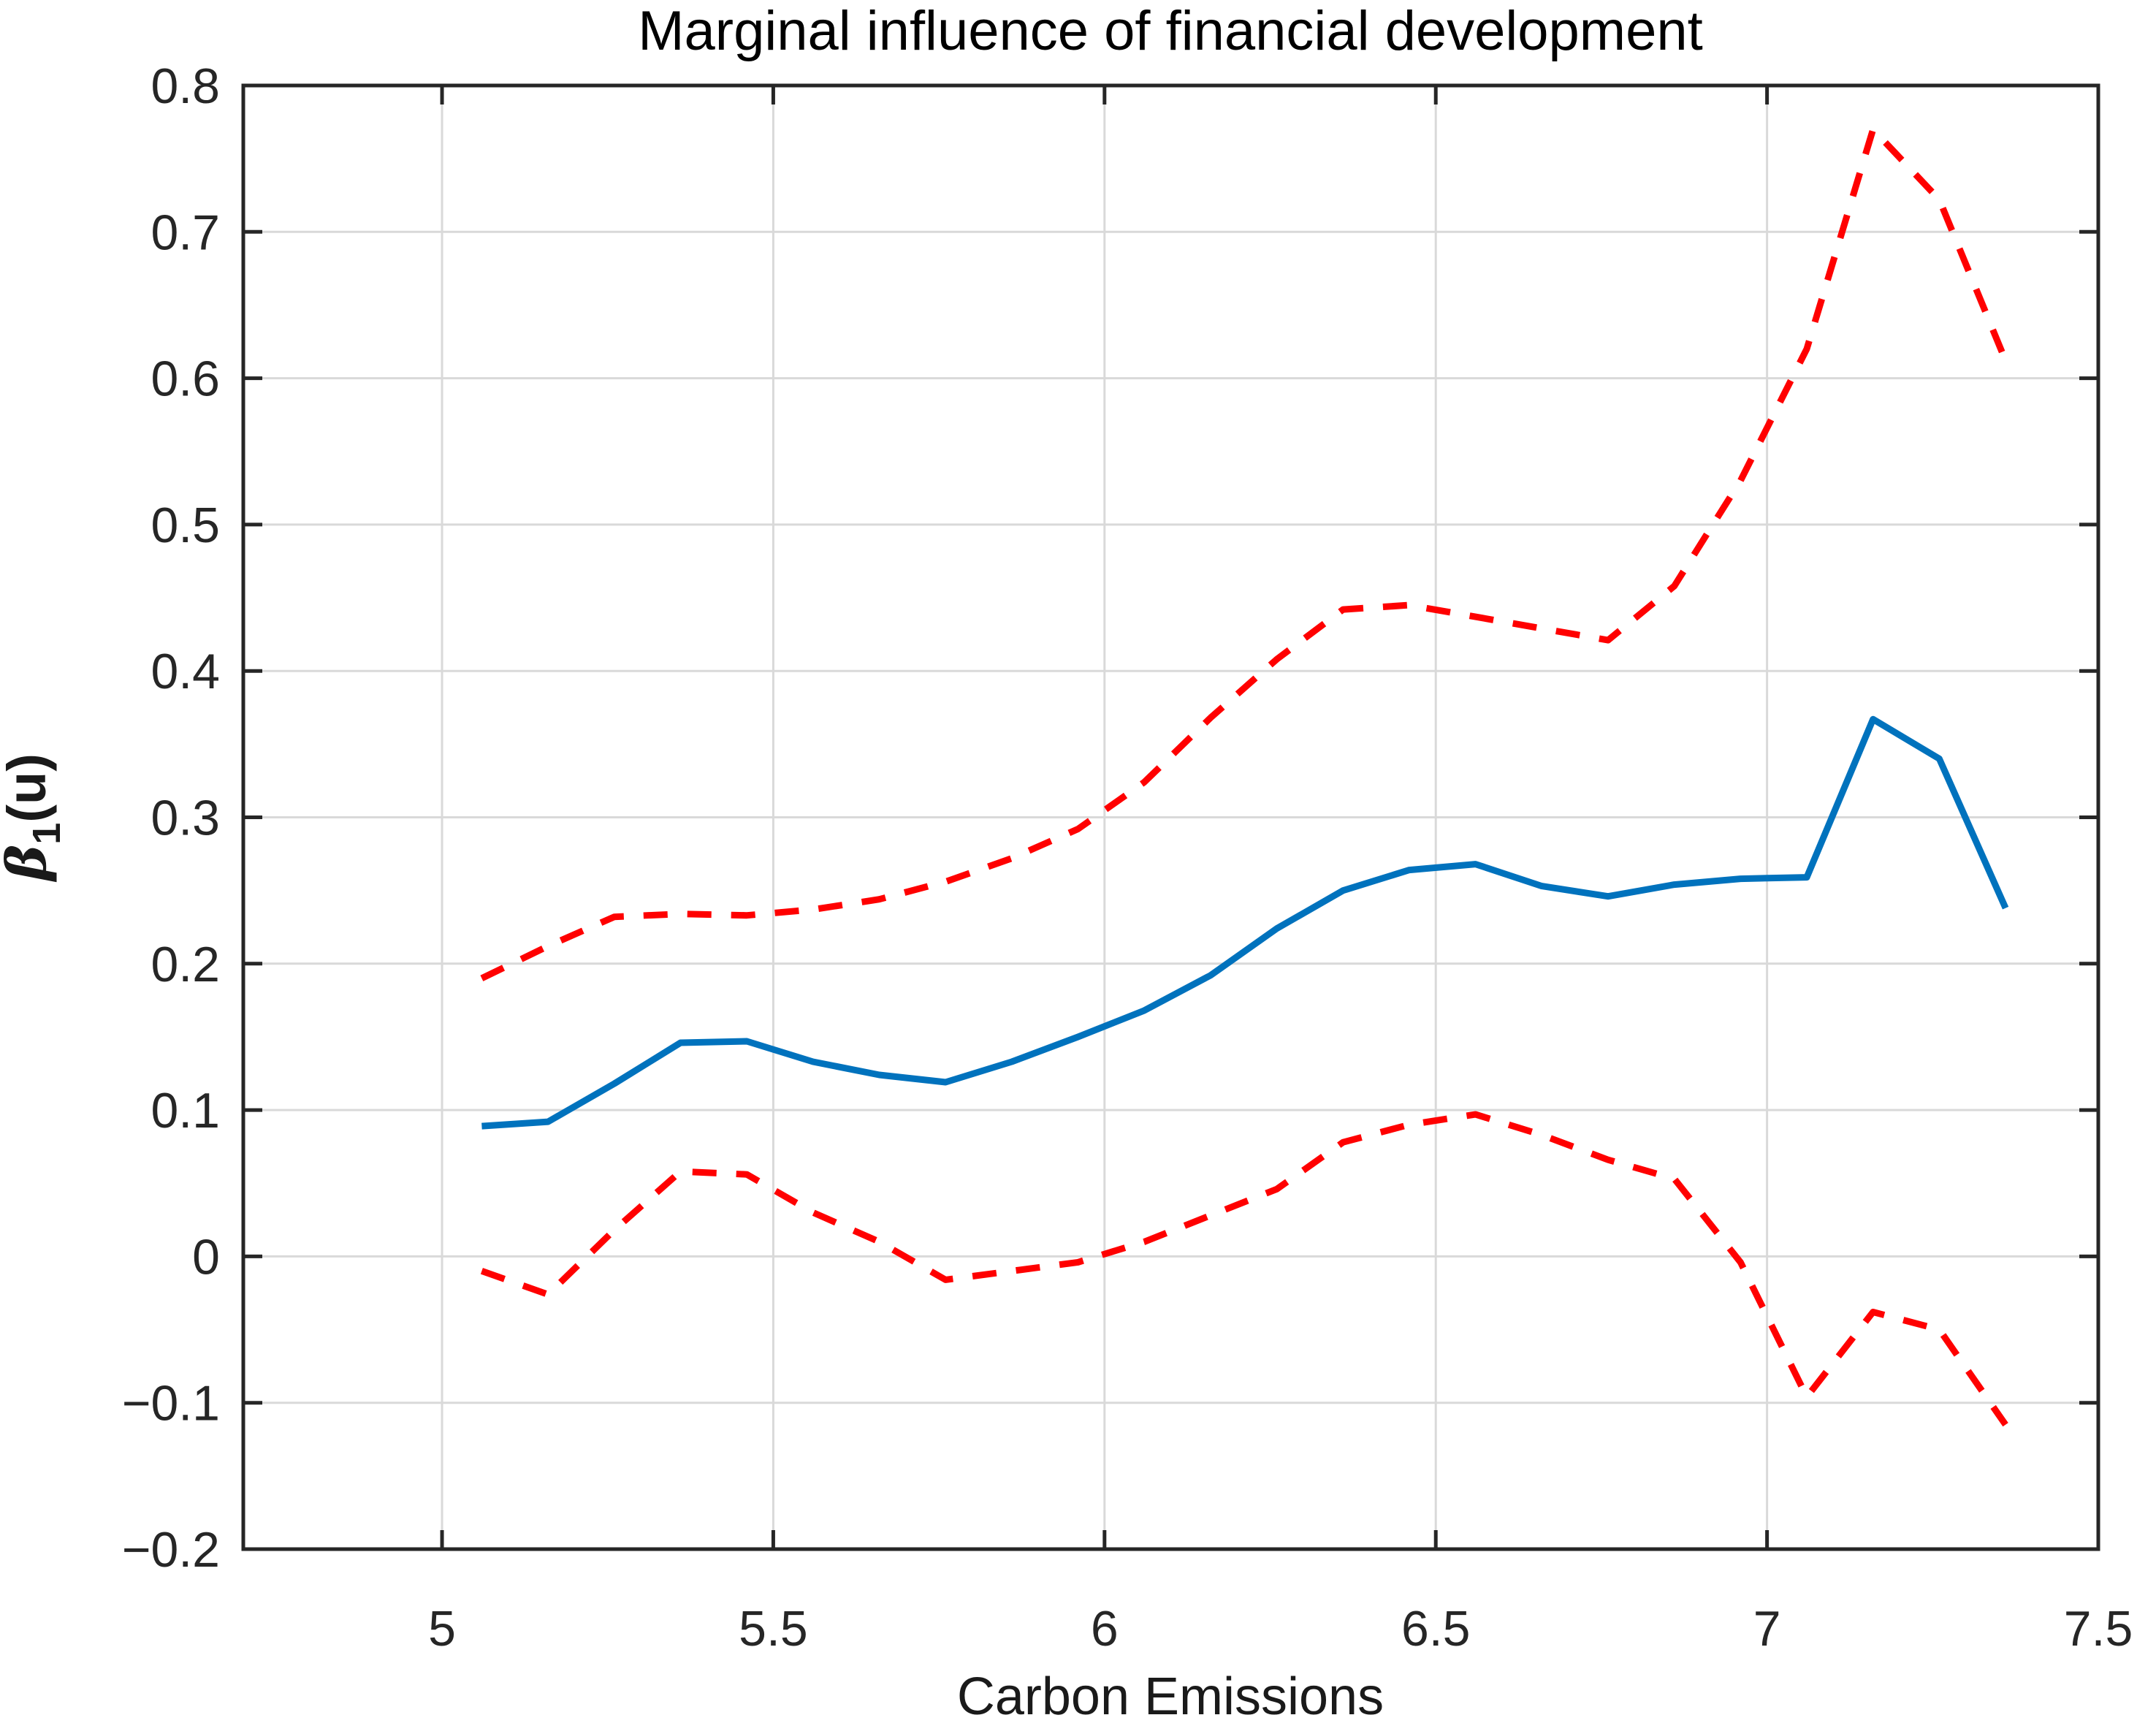 Image resolution: width=2156 pixels, height=1734 pixels. I want to click on x-tick-label: 5, so click(442, 1629).